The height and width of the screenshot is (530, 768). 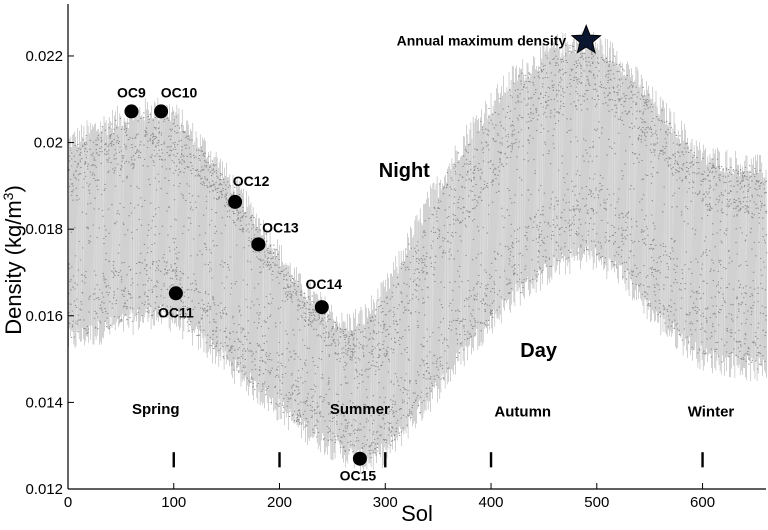 I want to click on annual-max-label: Annual maximum density, so click(x=482, y=40).